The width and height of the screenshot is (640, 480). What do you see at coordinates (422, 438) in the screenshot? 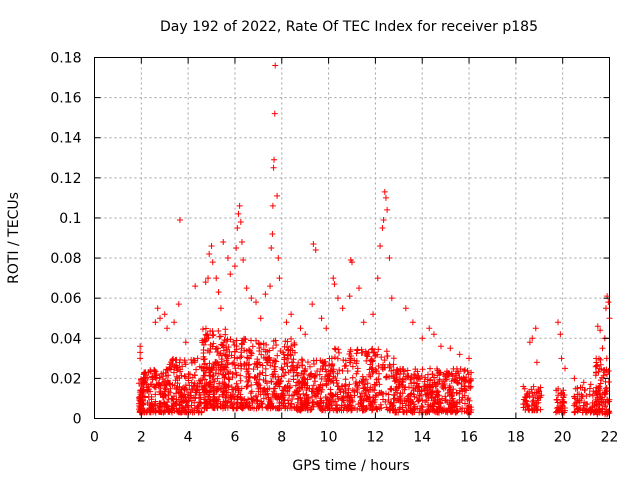
I see `x-tick-label: 14` at bounding box center [422, 438].